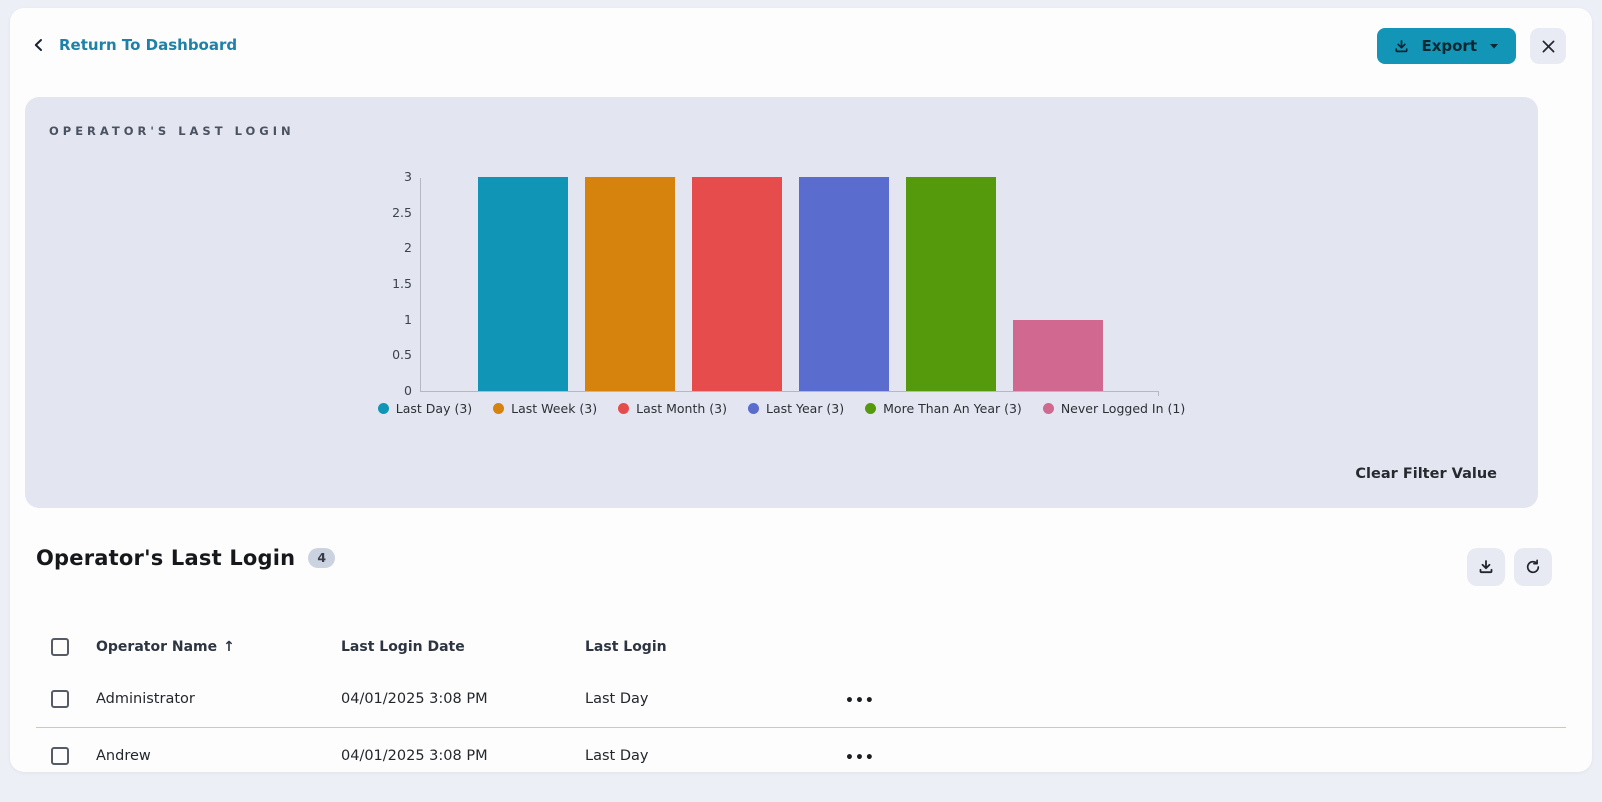 The image size is (1602, 802). What do you see at coordinates (630, 284) in the screenshot?
I see `bar-last-week` at bounding box center [630, 284].